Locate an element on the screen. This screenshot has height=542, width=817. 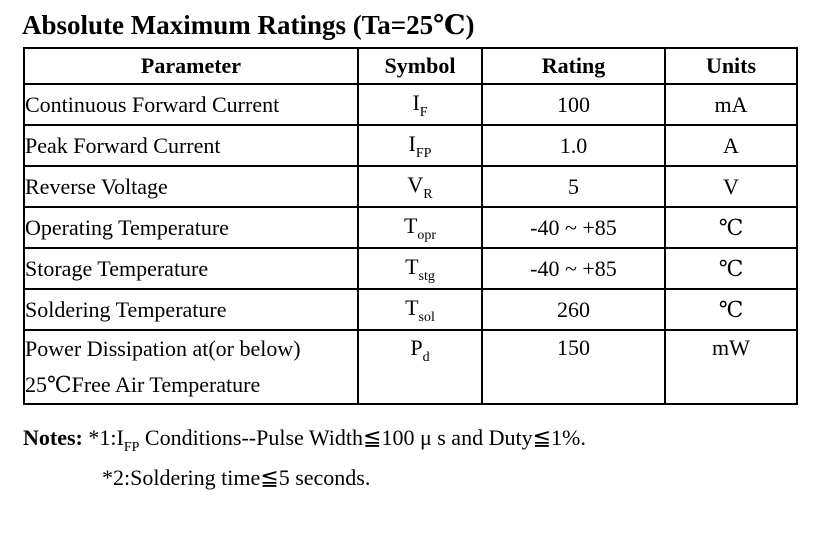
table-row: Reverse Voltage VR 5 V is located at coordinates (410, 186).